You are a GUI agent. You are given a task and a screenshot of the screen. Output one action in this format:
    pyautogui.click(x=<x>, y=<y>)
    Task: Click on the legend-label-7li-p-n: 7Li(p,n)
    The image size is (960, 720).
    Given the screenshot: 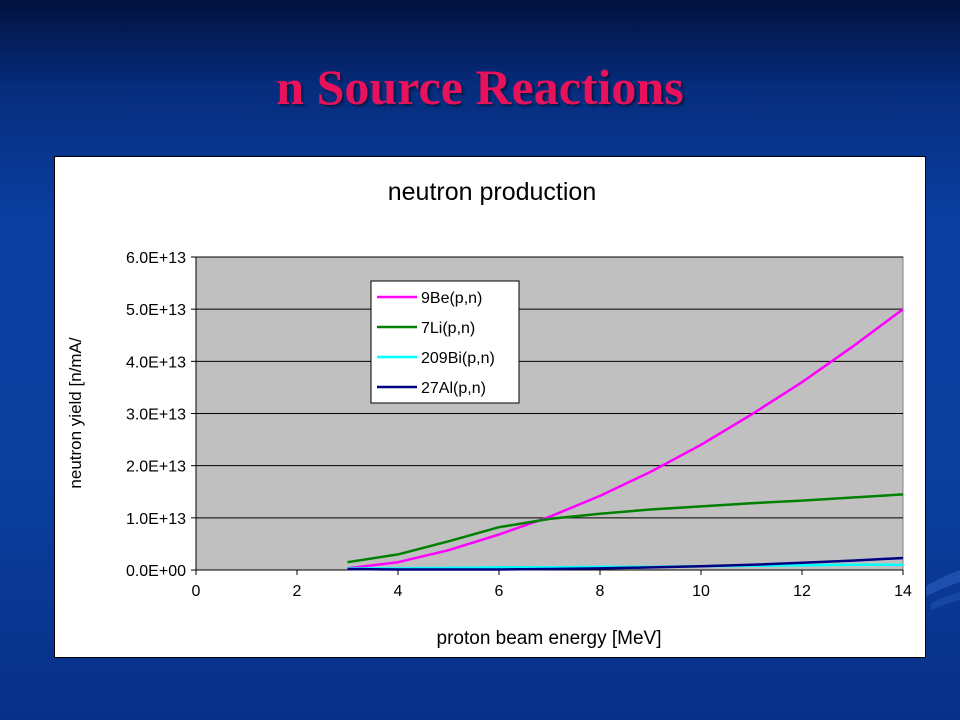 What is the action you would take?
    pyautogui.click(x=448, y=328)
    